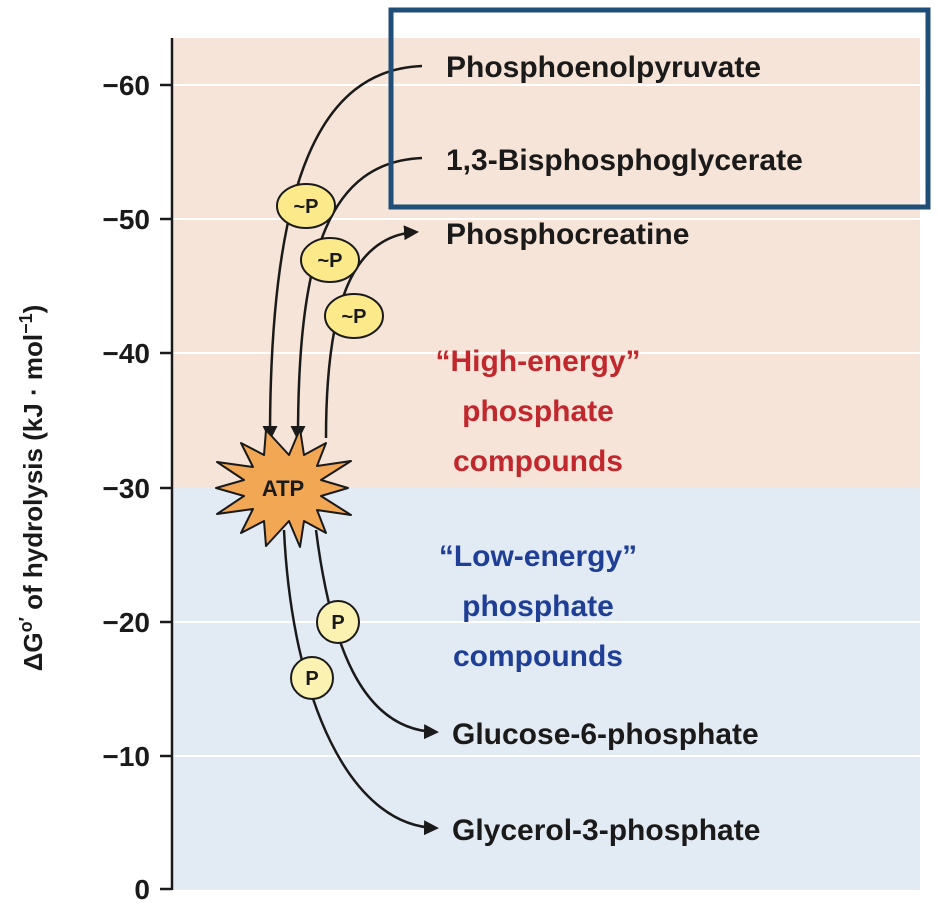 This screenshot has height=917, width=938. Describe the element at coordinates (605, 734) in the screenshot. I see `compound-g6p: Glucose-6-phosphate` at that location.